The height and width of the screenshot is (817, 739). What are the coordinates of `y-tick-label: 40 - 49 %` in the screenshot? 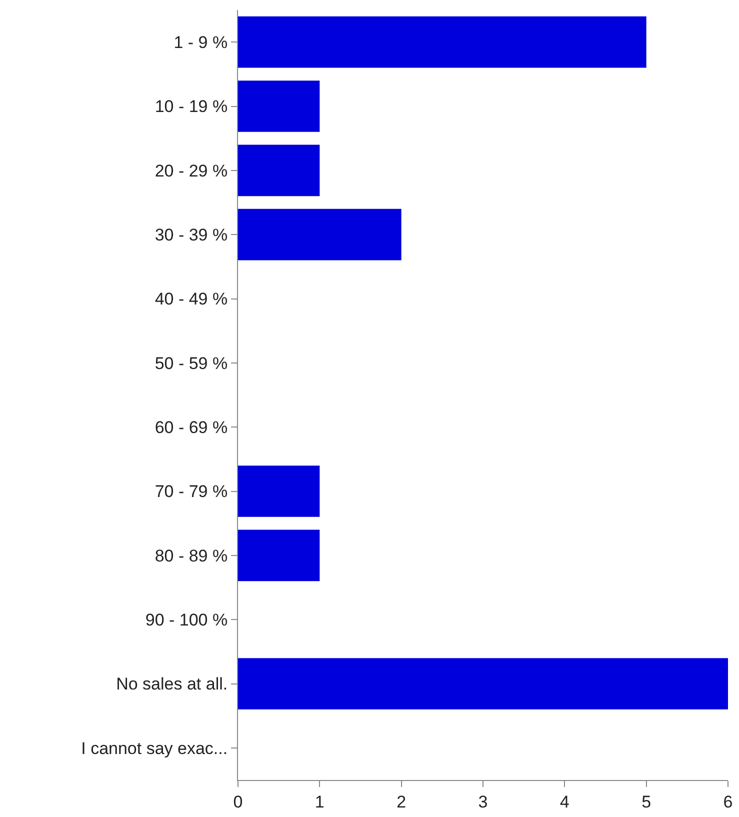 It's located at (191, 299).